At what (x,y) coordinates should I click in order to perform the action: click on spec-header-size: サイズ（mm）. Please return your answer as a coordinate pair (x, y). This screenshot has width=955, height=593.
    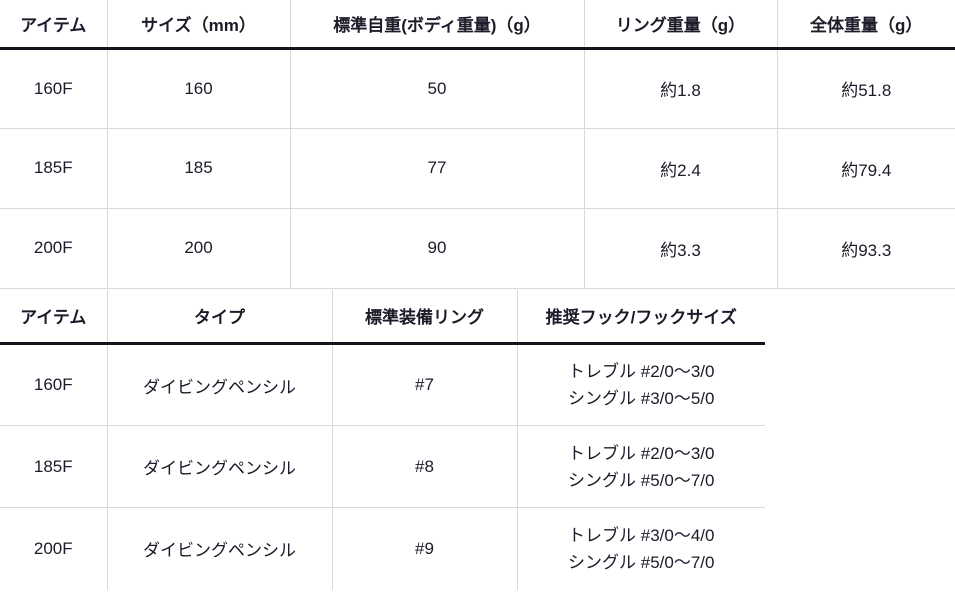
    Looking at the image, I should click on (198, 24).